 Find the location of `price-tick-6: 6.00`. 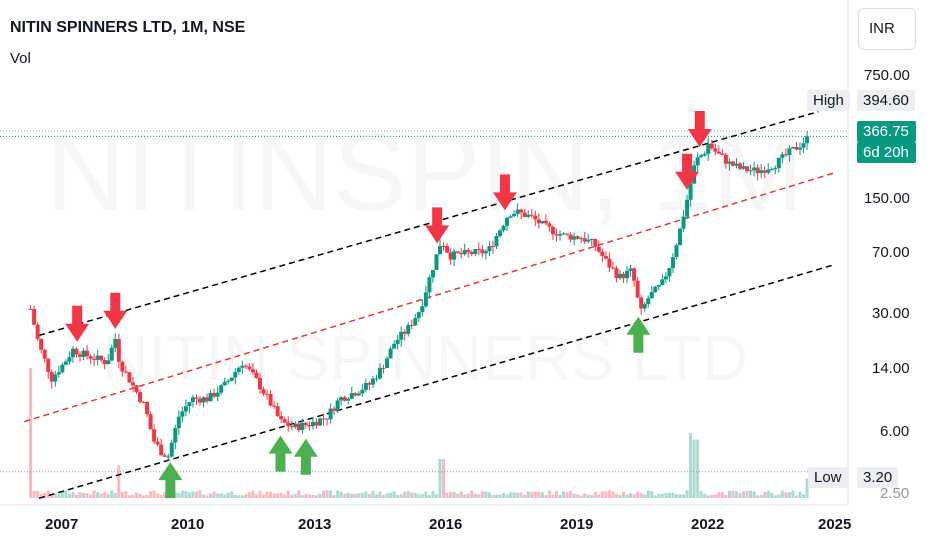

price-tick-6: 6.00 is located at coordinates (895, 431).